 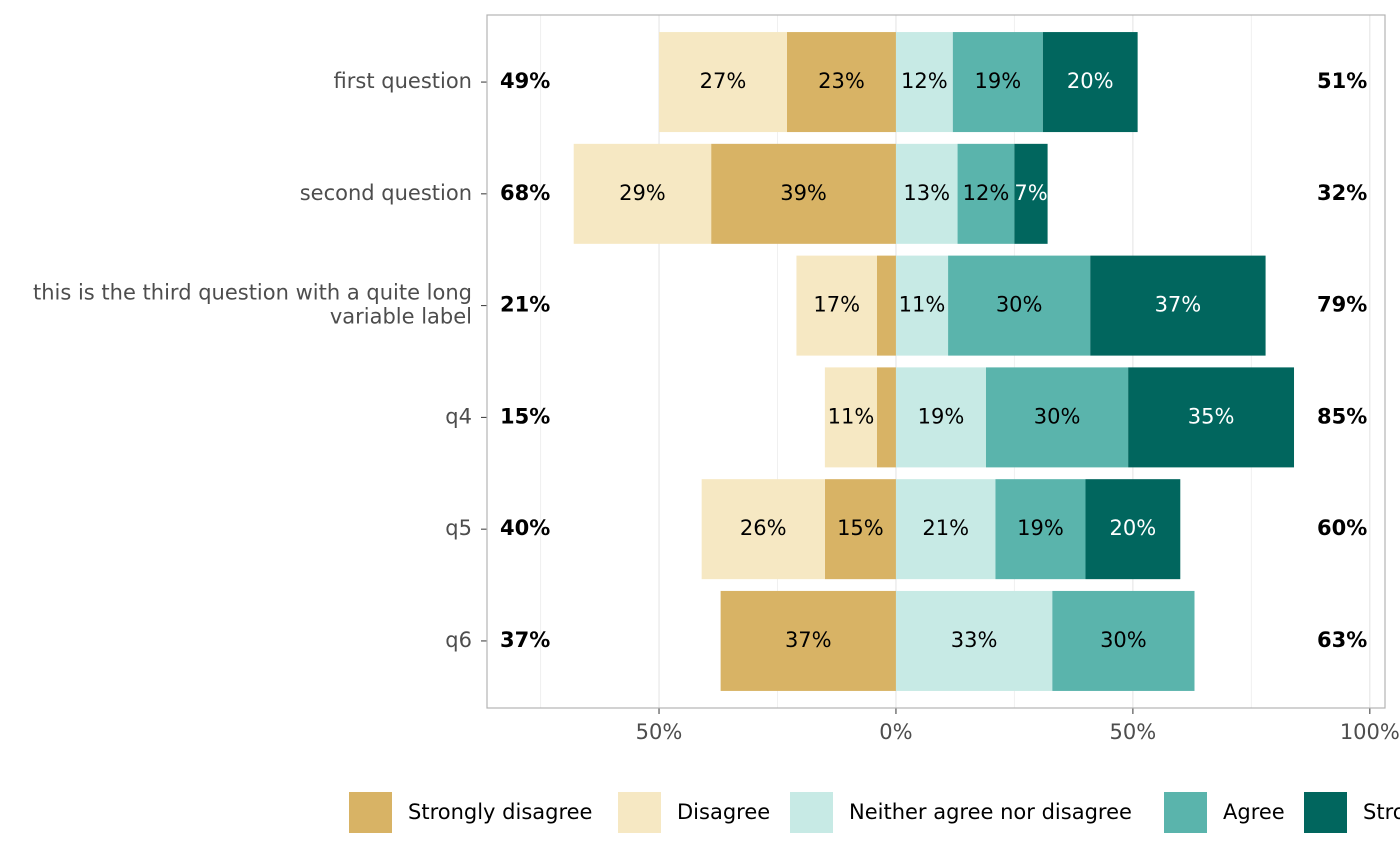 What do you see at coordinates (525, 305) in the screenshot?
I see `left-total: 21%` at bounding box center [525, 305].